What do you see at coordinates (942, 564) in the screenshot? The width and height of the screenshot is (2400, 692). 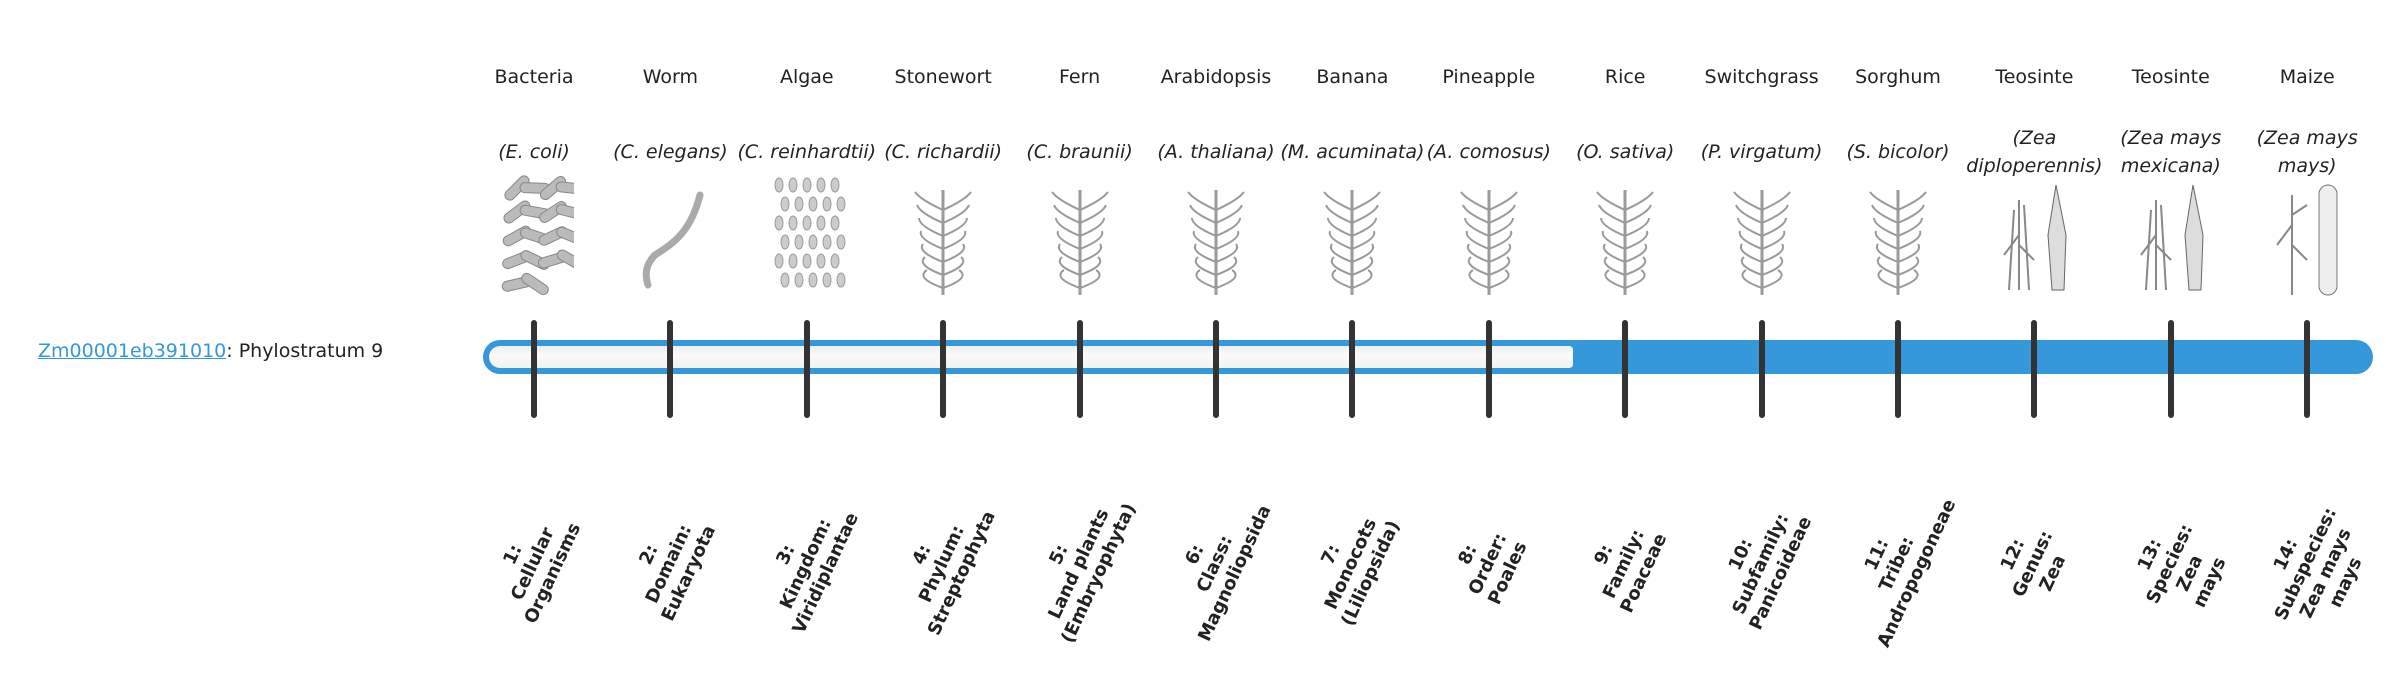 I see `rank-label-text: 4: Phylum: Streptophyta` at bounding box center [942, 564].